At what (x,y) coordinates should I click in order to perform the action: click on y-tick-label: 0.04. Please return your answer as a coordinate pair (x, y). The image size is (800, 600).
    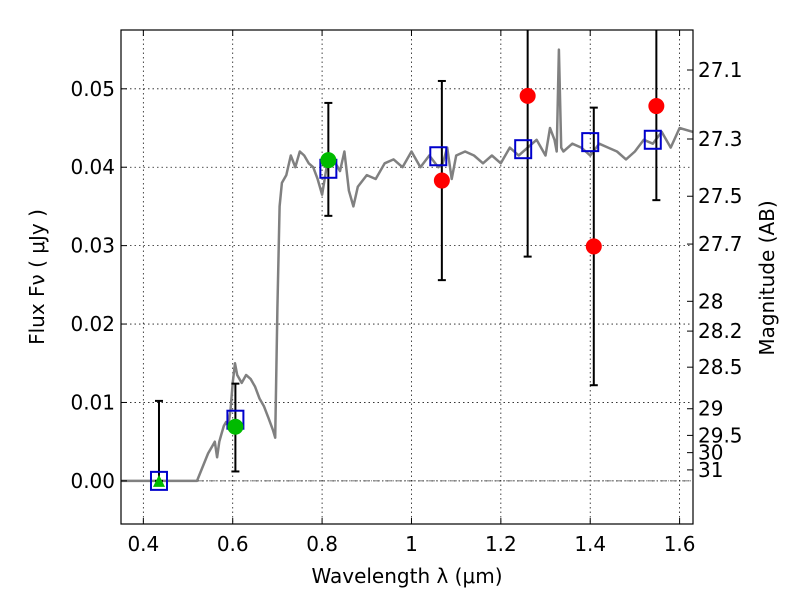
    Looking at the image, I should click on (92, 167).